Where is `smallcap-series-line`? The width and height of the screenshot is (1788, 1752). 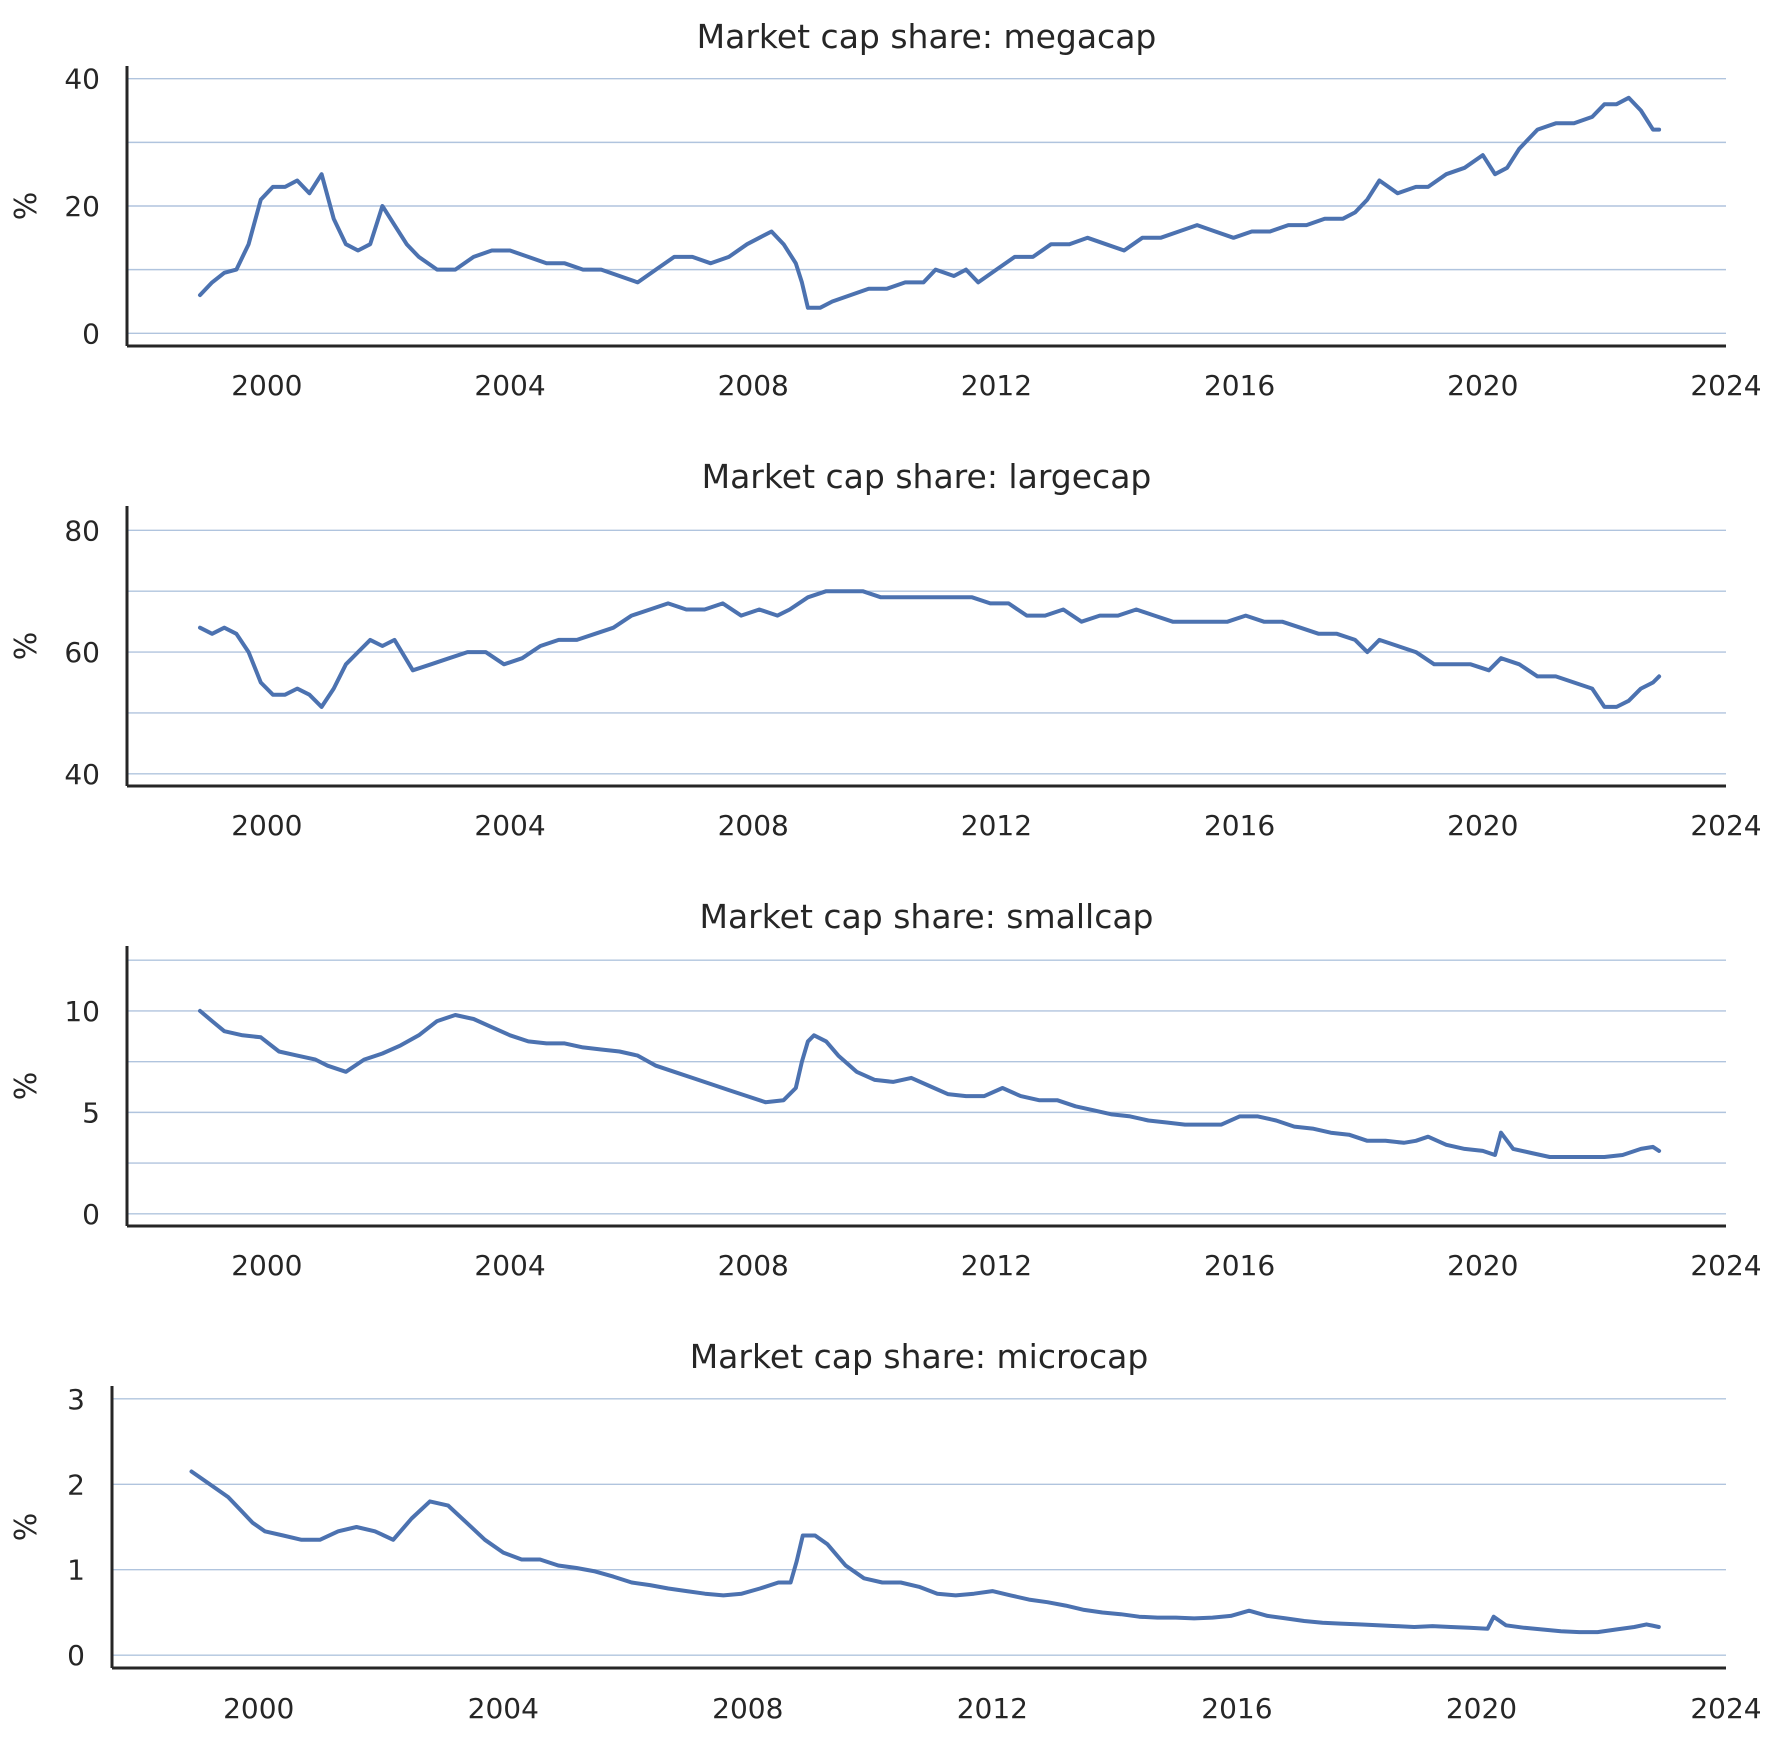 smallcap-series-line is located at coordinates (930, 1083).